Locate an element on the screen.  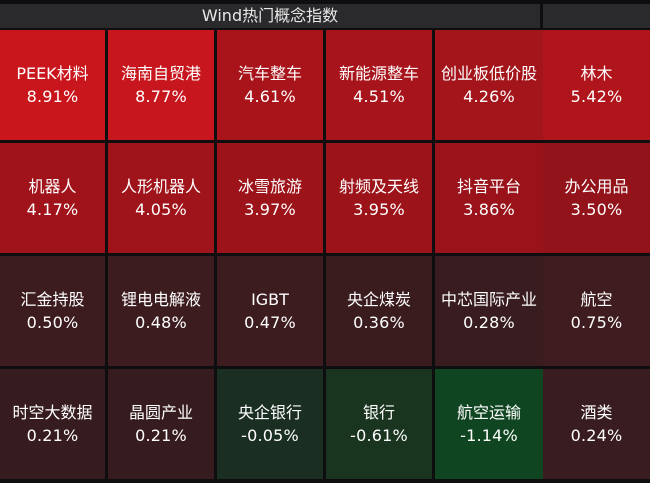
concept-change: 0.47% is located at coordinates (270, 322).